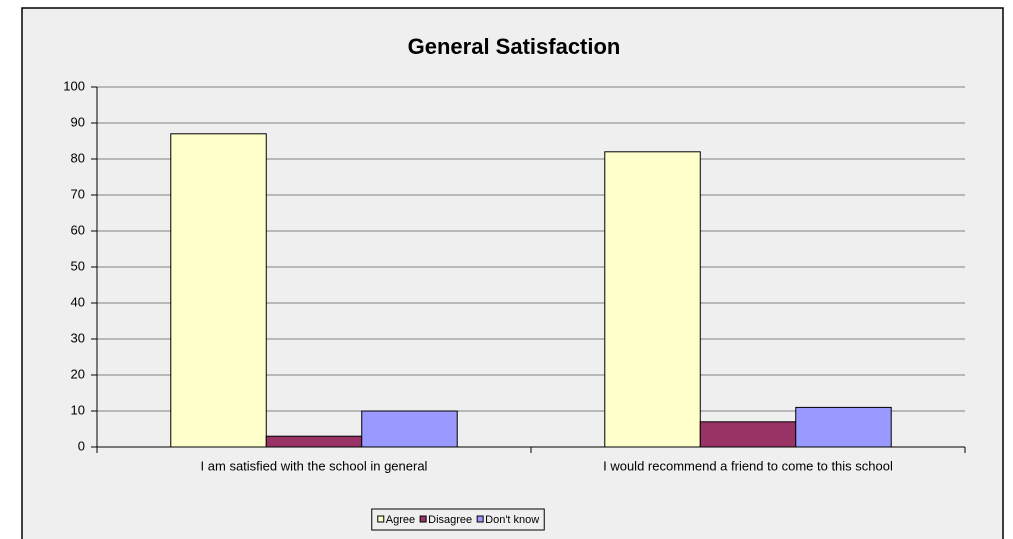  Describe the element at coordinates (450, 520) in the screenshot. I see `legend-label: Disagree` at that location.